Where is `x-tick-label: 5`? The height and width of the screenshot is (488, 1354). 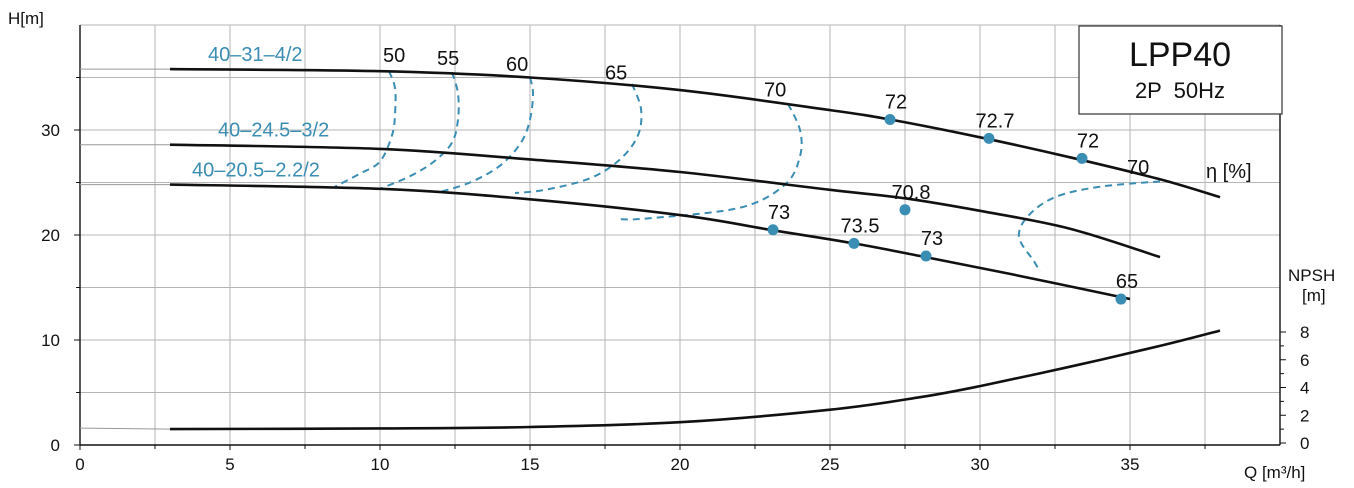 x-tick-label: 5 is located at coordinates (229, 464).